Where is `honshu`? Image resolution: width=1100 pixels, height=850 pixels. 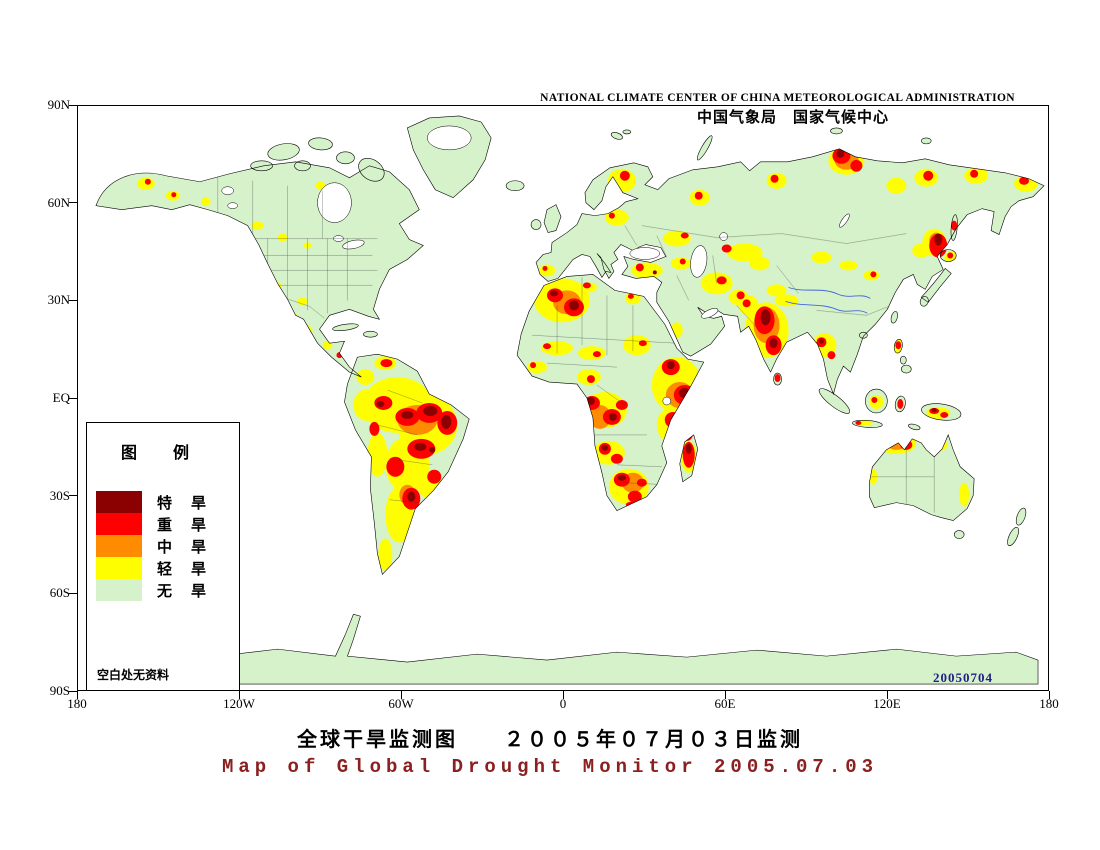
honshu is located at coordinates (936, 285).